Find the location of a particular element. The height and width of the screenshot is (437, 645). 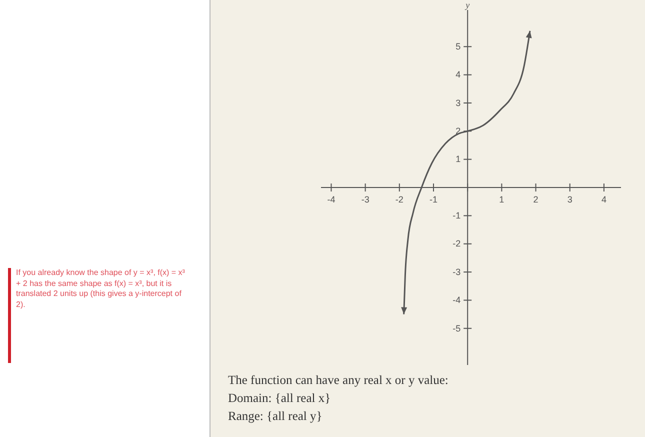

x-tick-label: -4 is located at coordinates (331, 199).